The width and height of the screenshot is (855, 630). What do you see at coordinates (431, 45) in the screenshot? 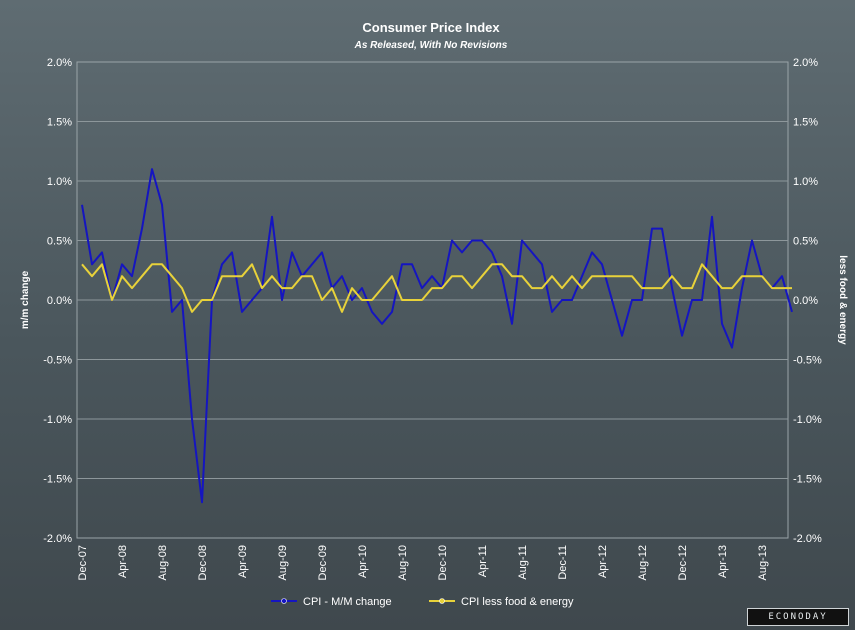
I see `chart-subtitle: As Released, With No Revisions` at bounding box center [431, 45].